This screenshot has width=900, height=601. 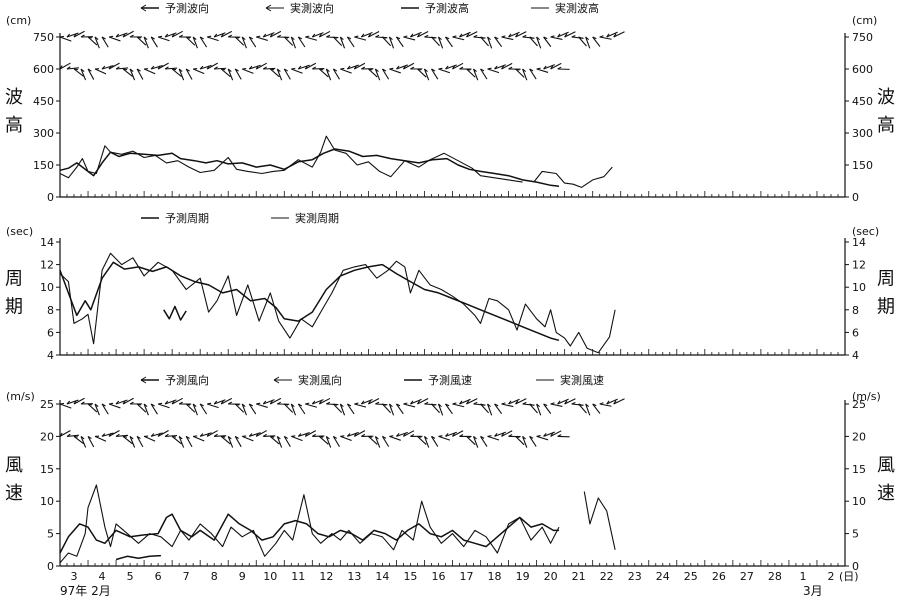 I want to click on x-tick-label: 13, so click(x=354, y=576).